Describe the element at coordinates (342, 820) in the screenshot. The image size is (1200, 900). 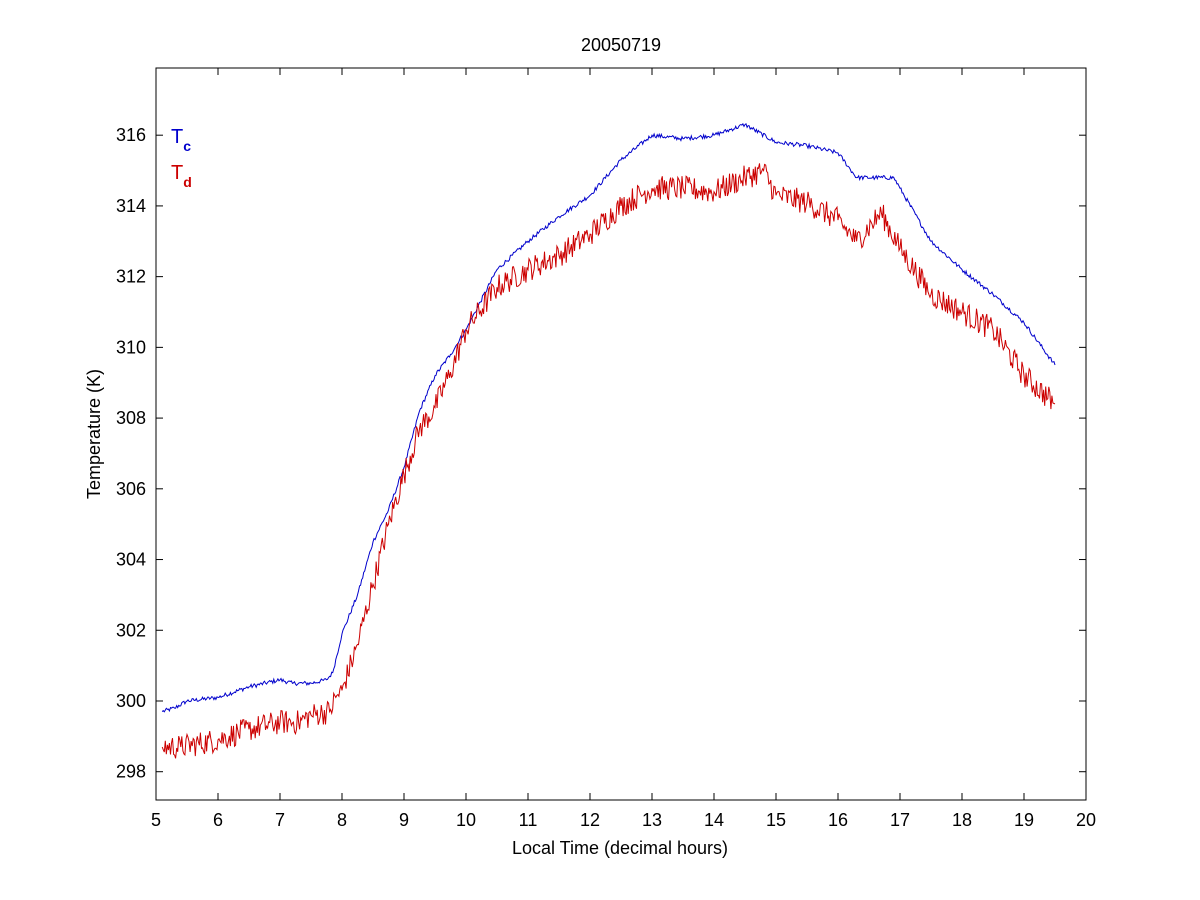
I see `x-tick-label: 8` at that location.